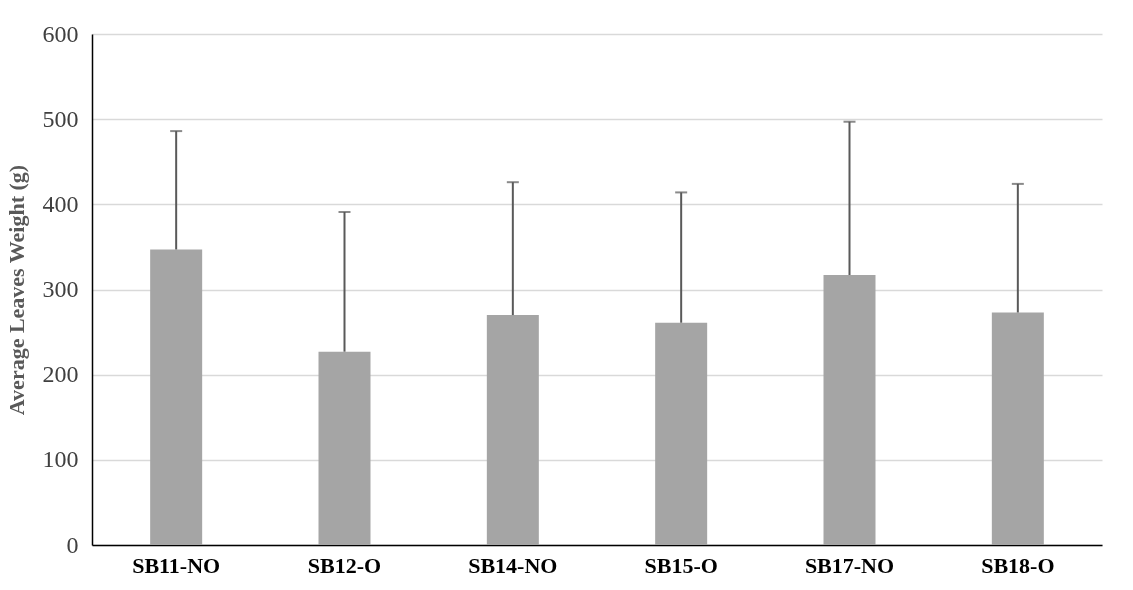  I want to click on x-tick-label: SB11-NO, so click(176, 565).